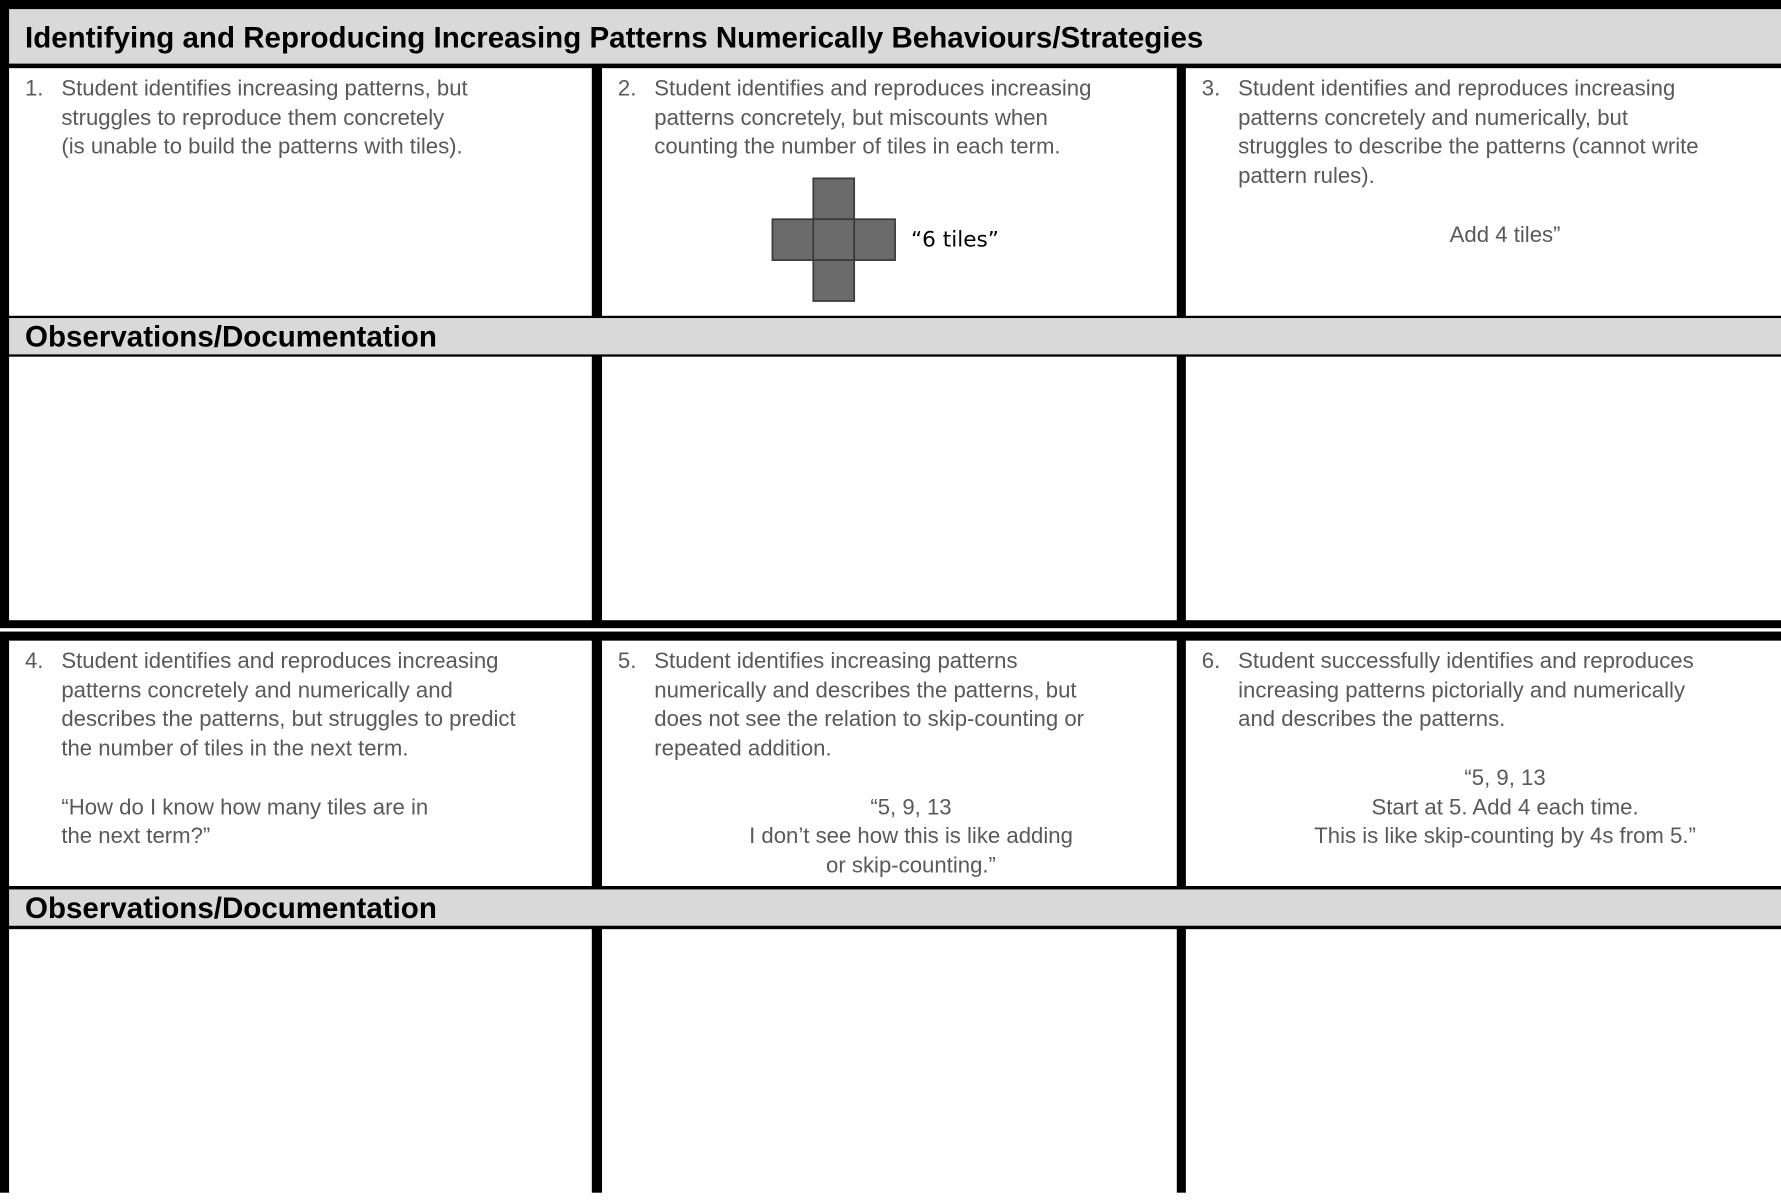  What do you see at coordinates (253, 118) in the screenshot?
I see `description-line: struggles to reproduce them concretely` at bounding box center [253, 118].